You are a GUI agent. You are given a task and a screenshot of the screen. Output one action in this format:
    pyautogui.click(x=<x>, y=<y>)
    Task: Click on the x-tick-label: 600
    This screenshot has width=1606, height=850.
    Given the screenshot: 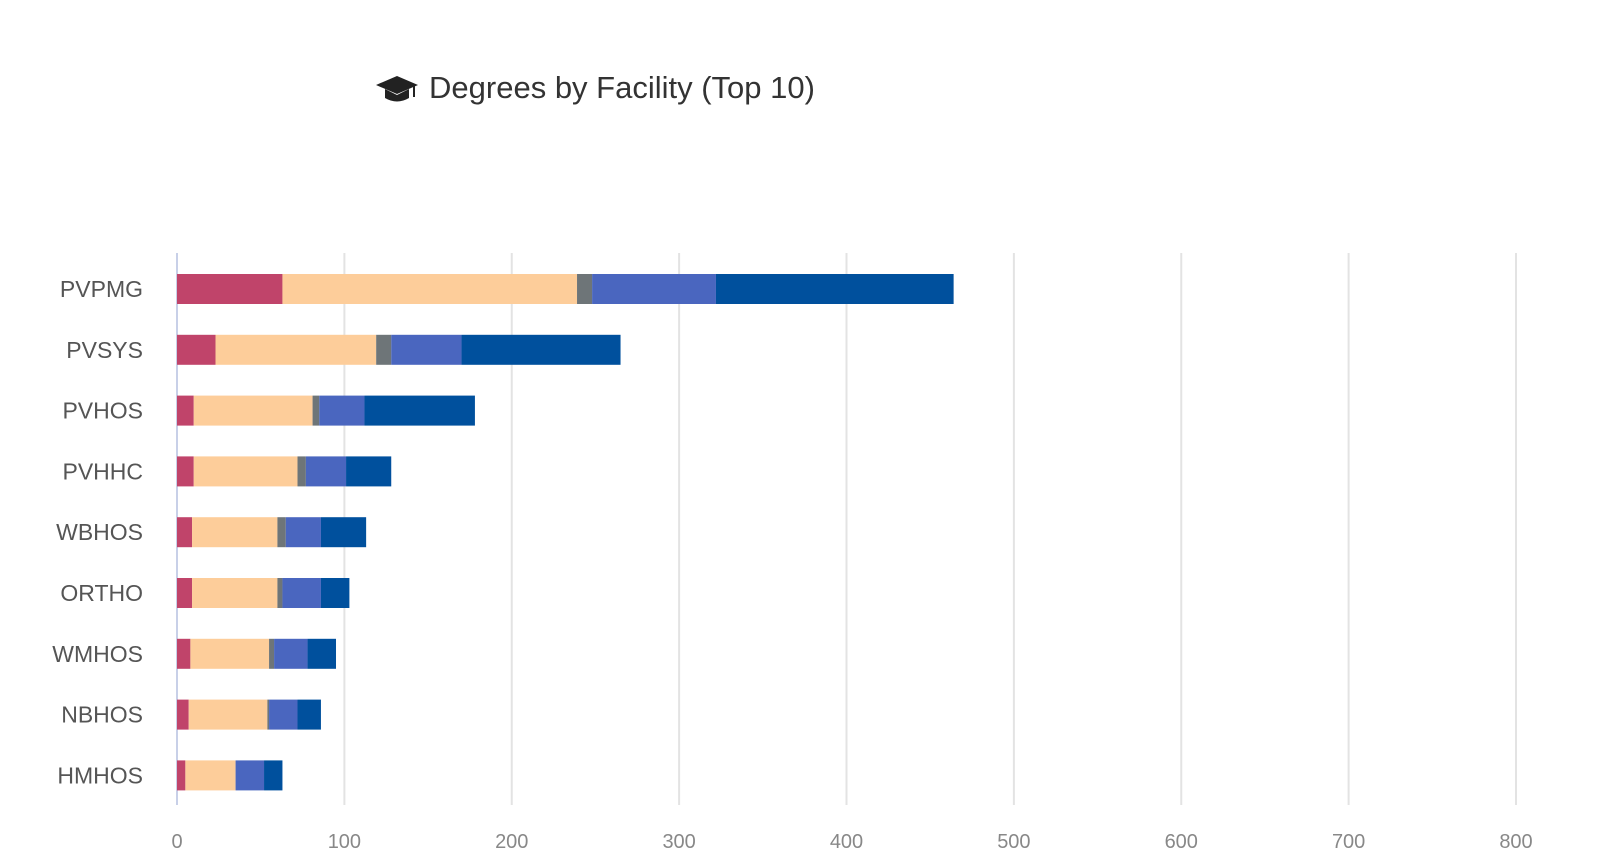 What is the action you would take?
    pyautogui.click(x=1181, y=840)
    